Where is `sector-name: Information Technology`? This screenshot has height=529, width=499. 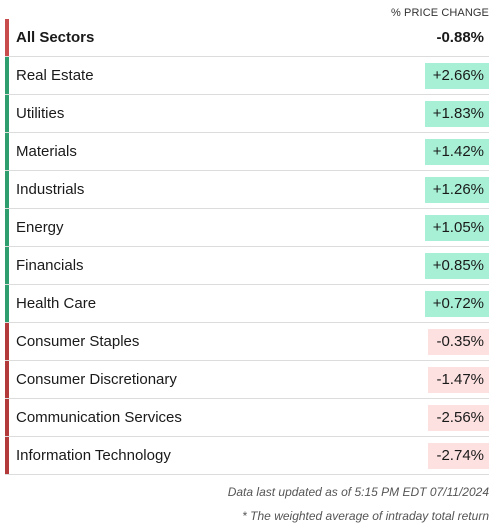 sector-name: Information Technology is located at coordinates (93, 455).